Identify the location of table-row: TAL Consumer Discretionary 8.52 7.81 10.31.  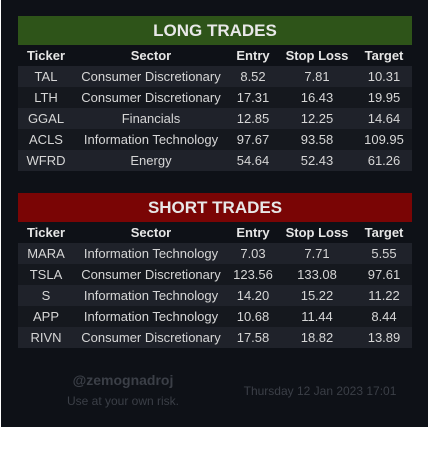
(215, 76).